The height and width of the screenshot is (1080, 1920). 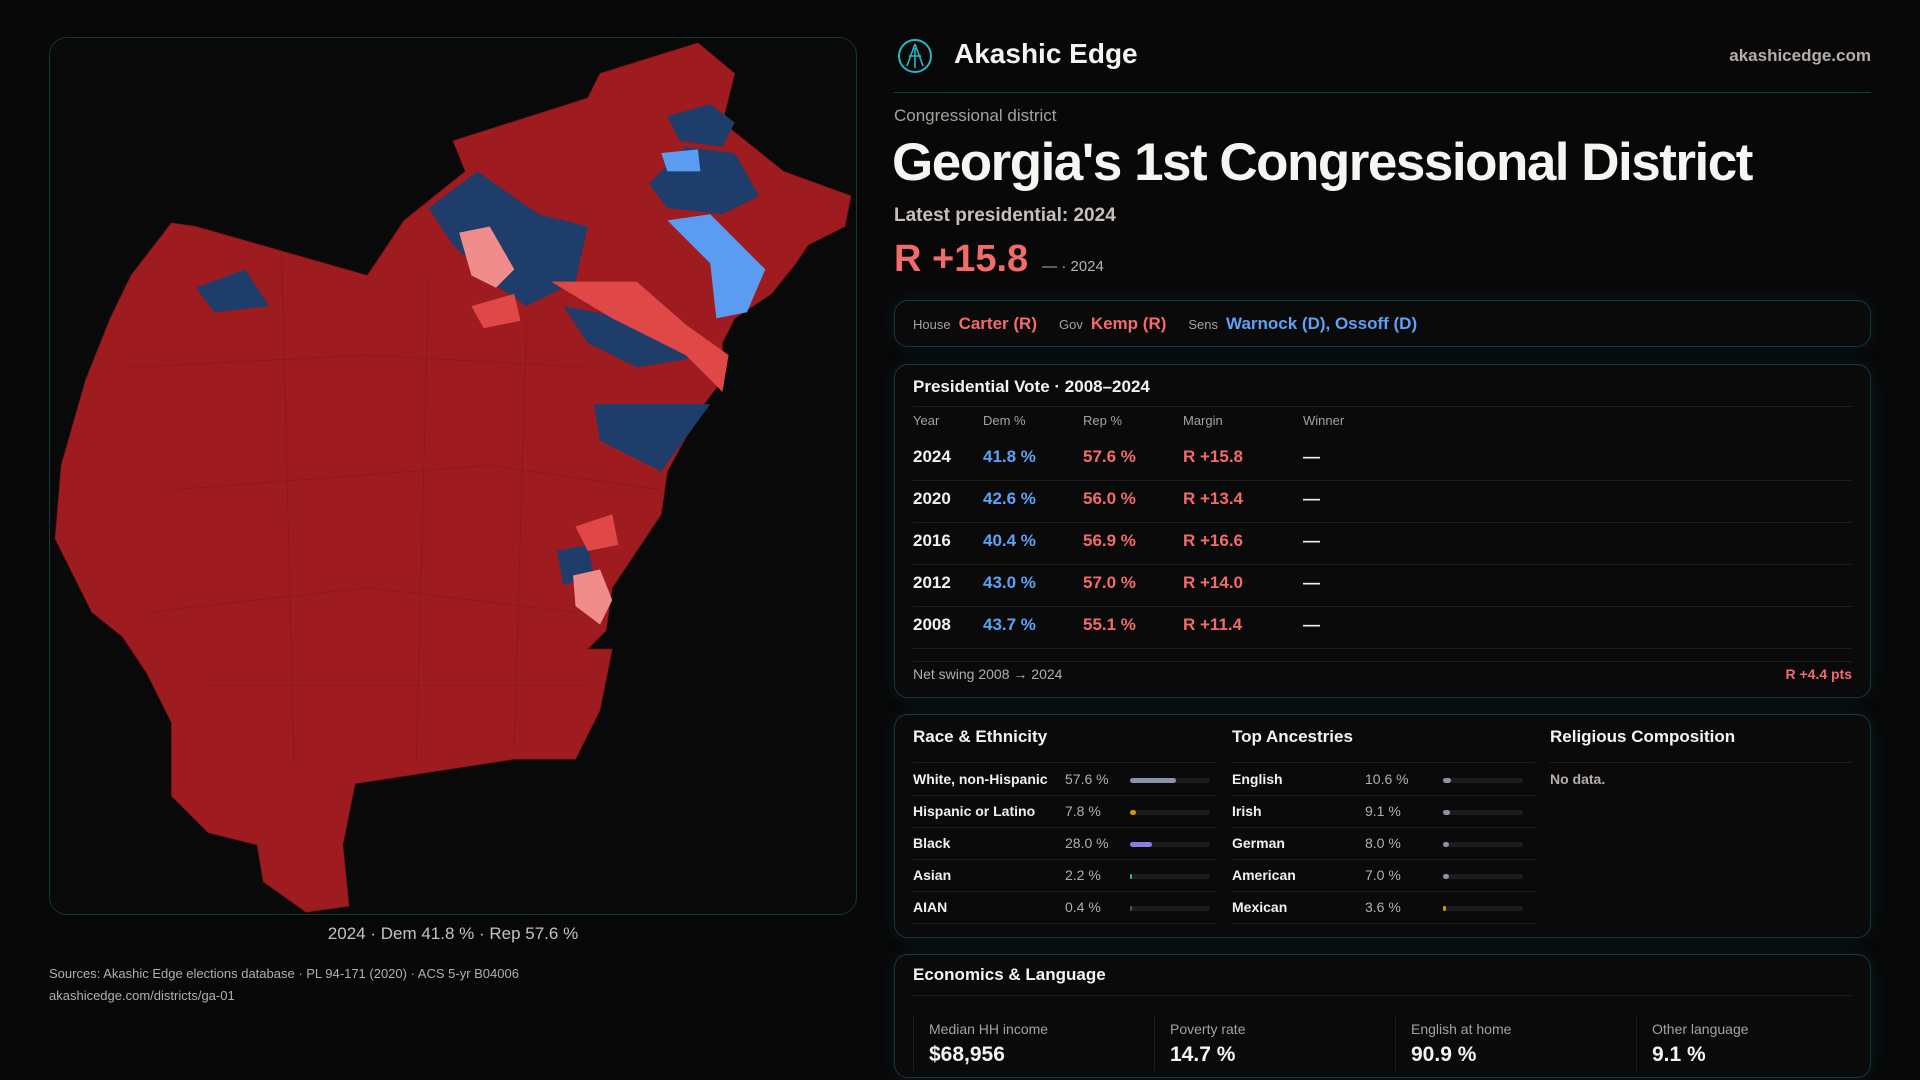 I want to click on col-year: Year, so click(x=926, y=420).